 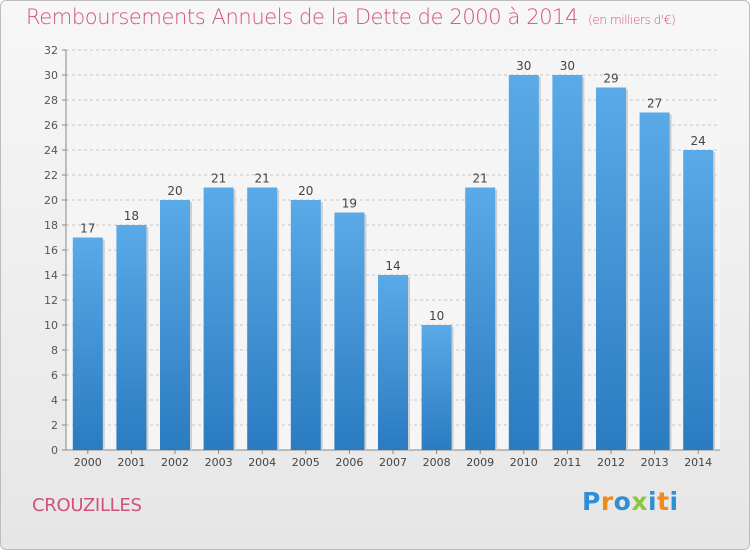 I want to click on x-tick-label: 2002, so click(x=175, y=462).